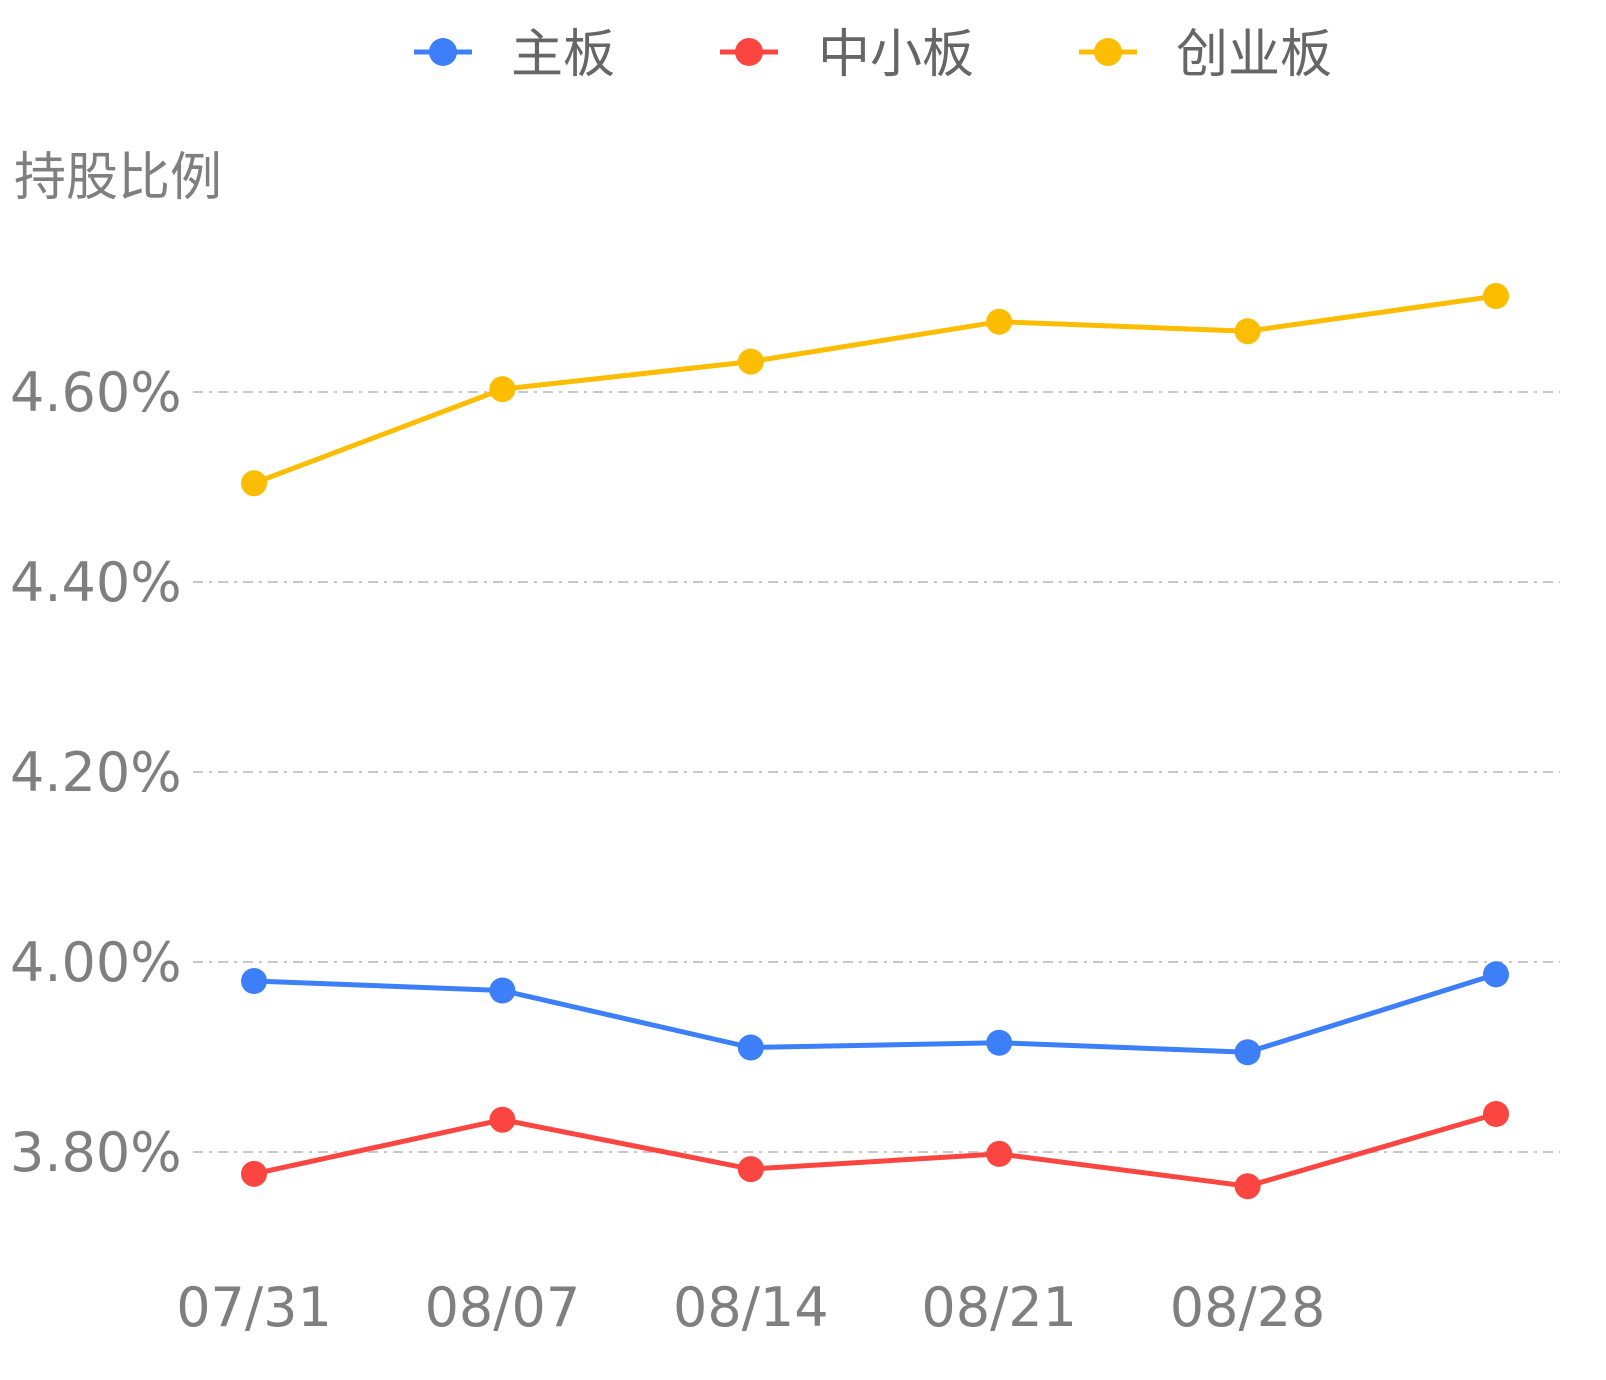 The height and width of the screenshot is (1380, 1606). Describe the element at coordinates (999, 1307) in the screenshot. I see `x-tick-label: 08/21` at that location.